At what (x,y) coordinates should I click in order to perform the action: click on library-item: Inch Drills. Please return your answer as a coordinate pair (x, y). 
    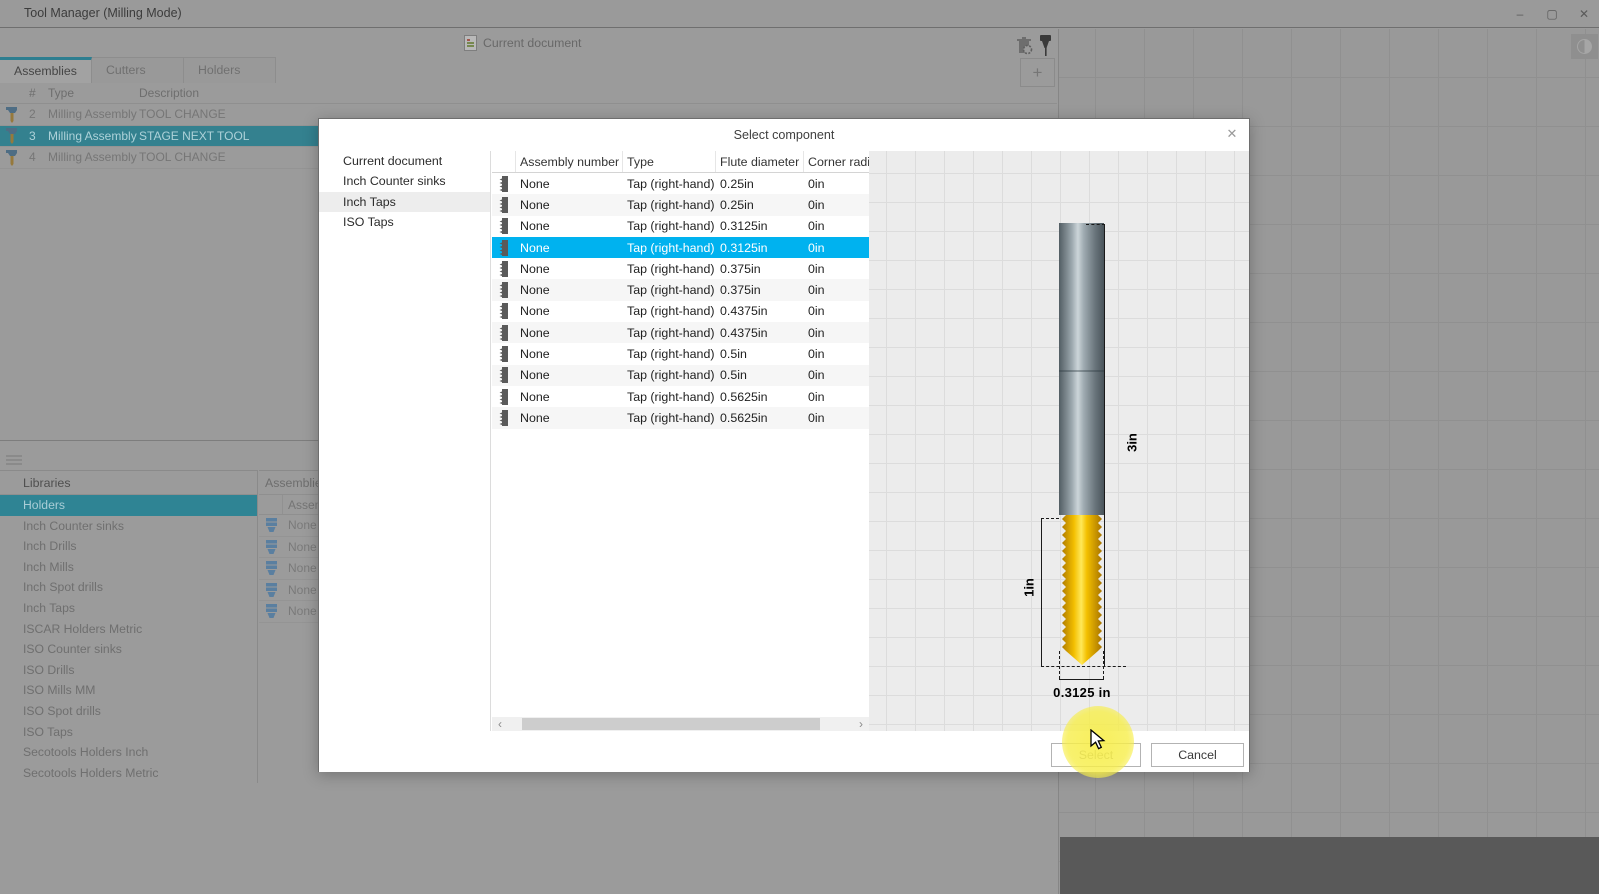
    Looking at the image, I should click on (50, 546).